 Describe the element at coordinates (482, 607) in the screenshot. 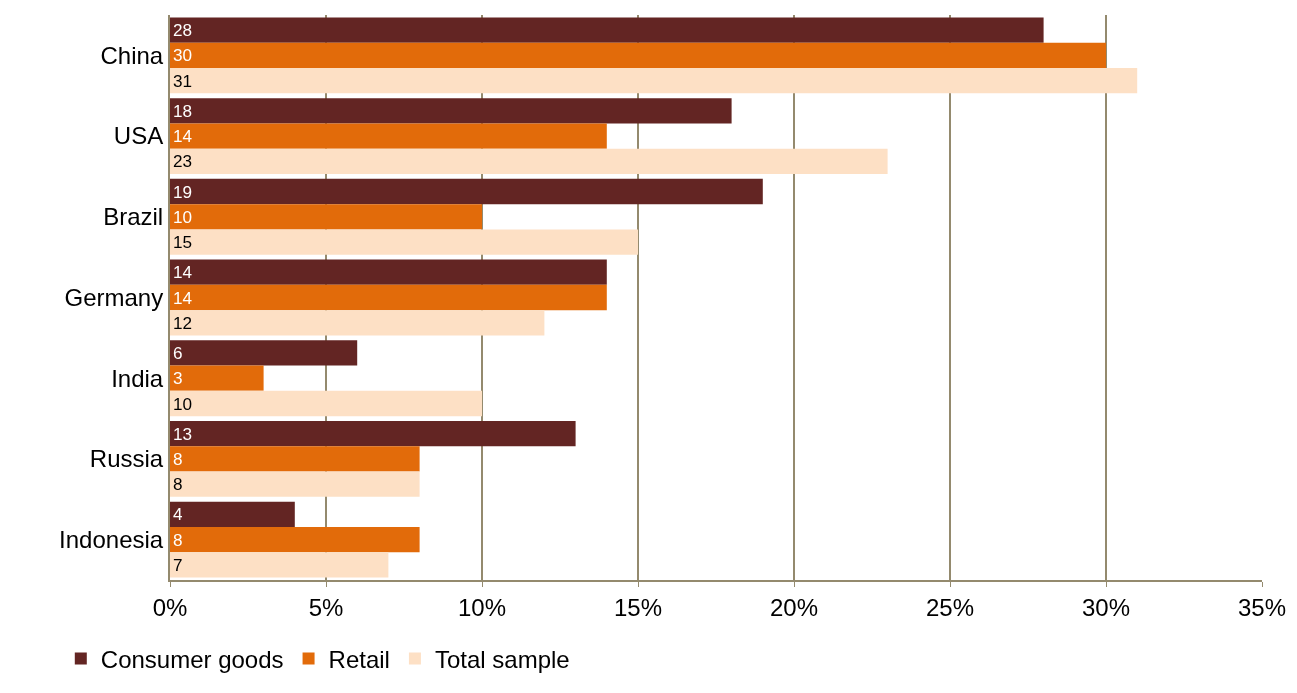

I see `x-tick-label: 10%` at that location.